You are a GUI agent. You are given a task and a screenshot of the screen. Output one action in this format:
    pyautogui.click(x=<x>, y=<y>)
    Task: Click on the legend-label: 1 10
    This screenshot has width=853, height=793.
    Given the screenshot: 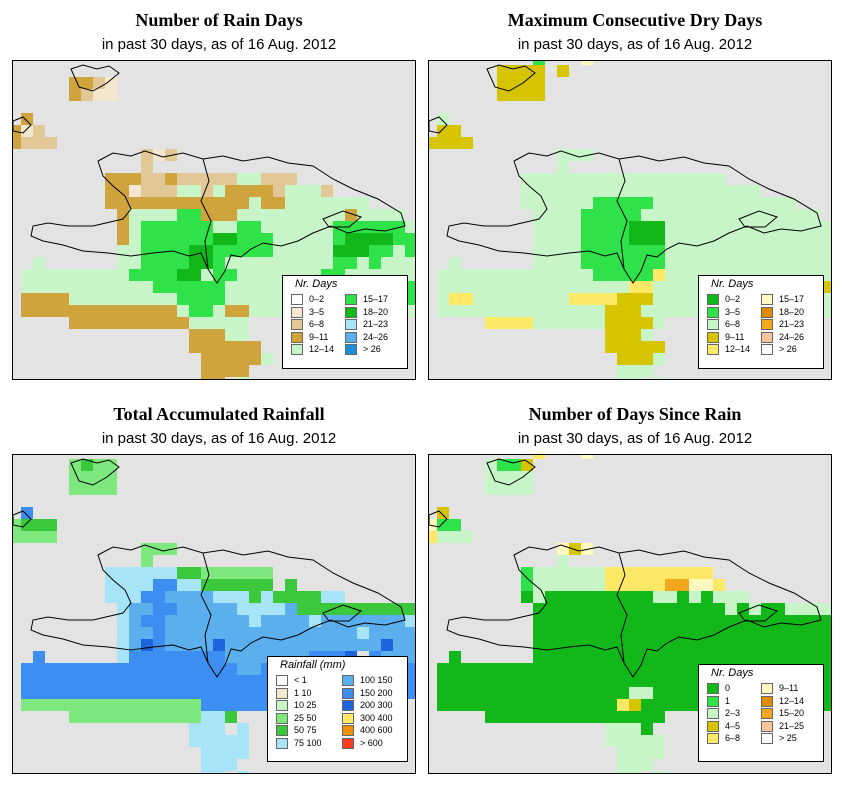 What is the action you would take?
    pyautogui.click(x=303, y=692)
    